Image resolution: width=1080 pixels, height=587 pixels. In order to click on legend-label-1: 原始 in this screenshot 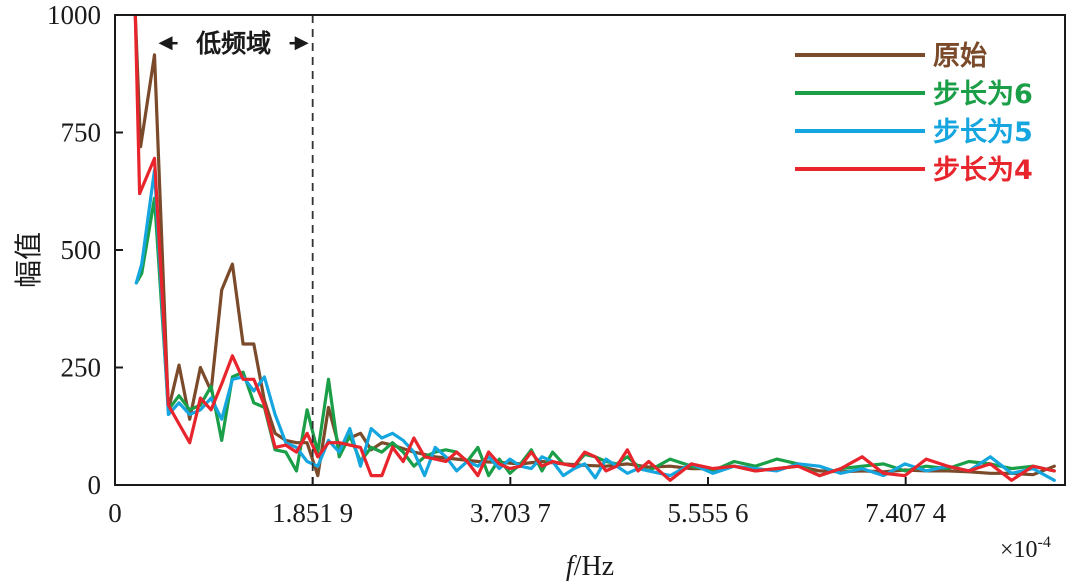, I will do `click(960, 56)`.